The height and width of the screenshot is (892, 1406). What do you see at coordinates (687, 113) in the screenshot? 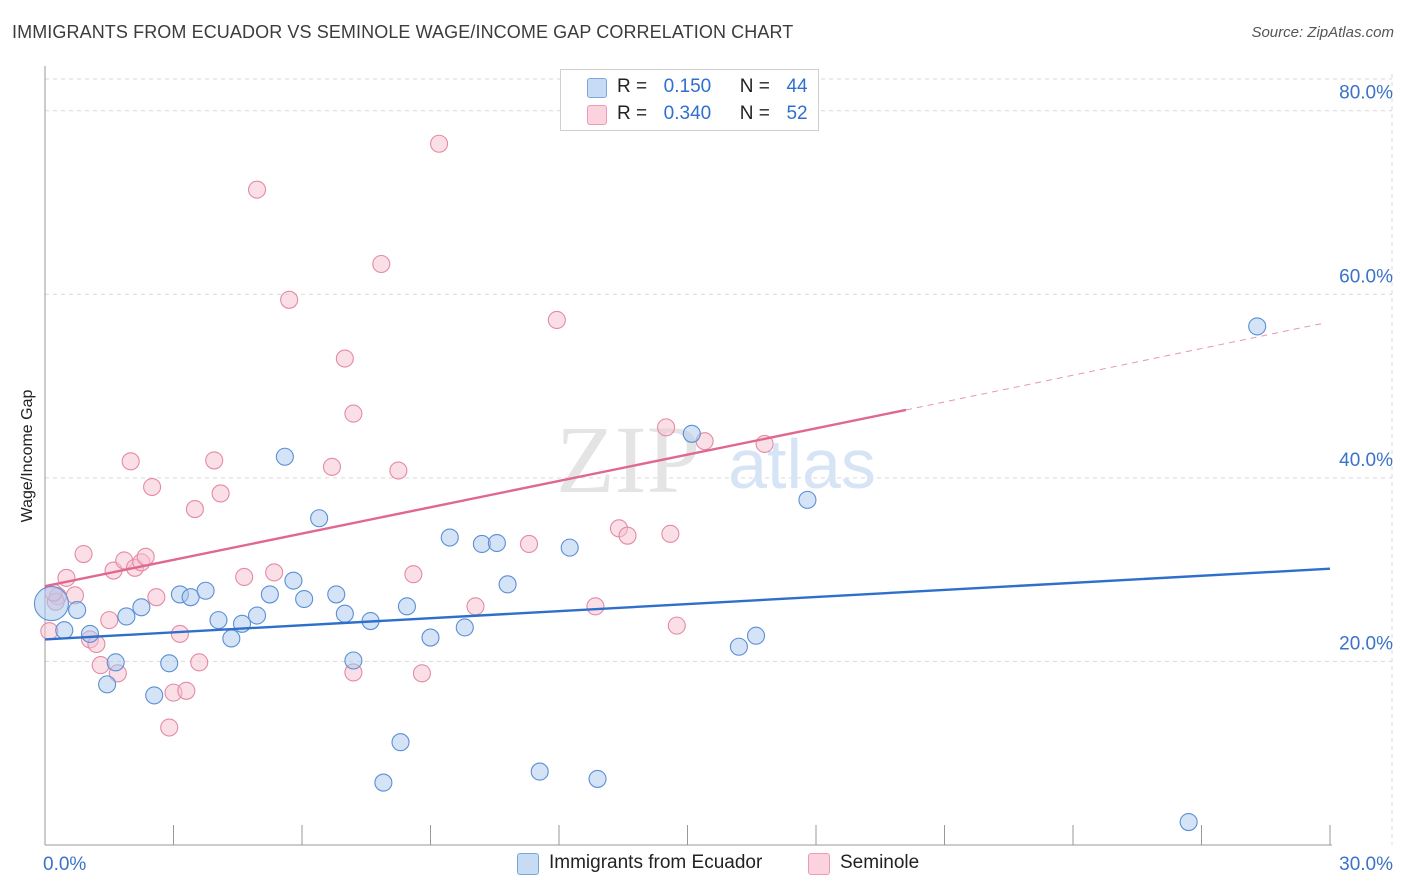
I see `r-value: 0.340` at bounding box center [687, 113].